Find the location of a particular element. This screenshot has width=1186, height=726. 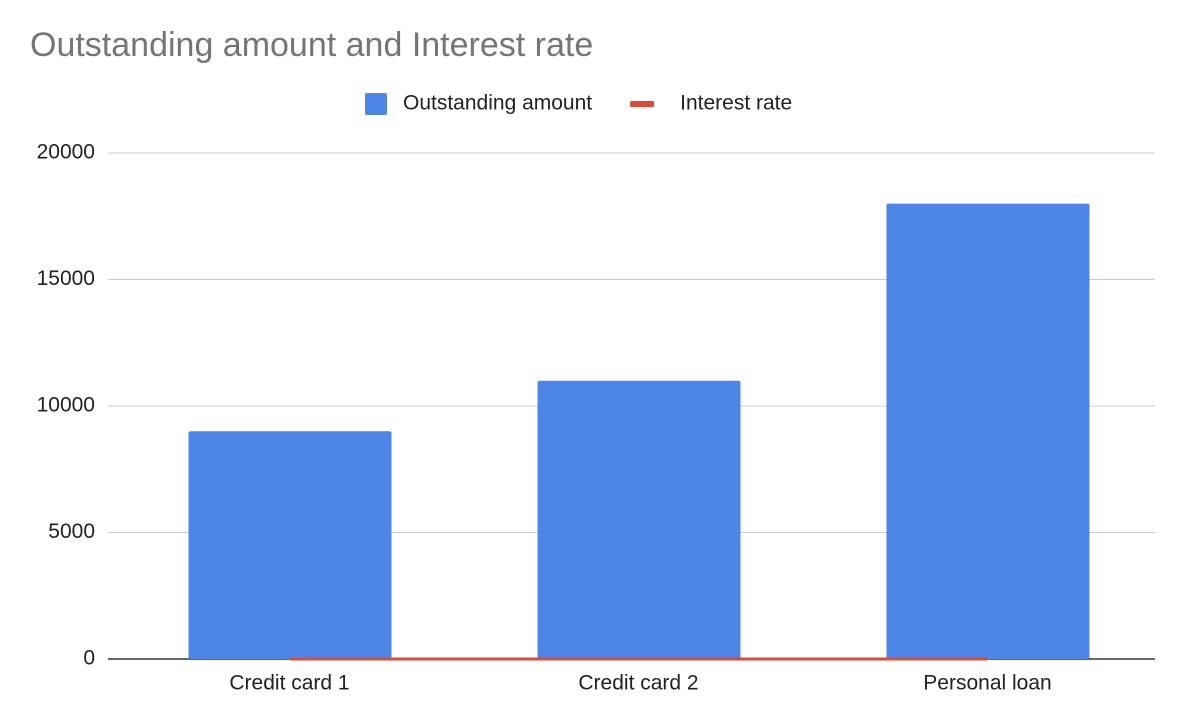

x-tick-label: Credit card 2 is located at coordinates (638, 683).